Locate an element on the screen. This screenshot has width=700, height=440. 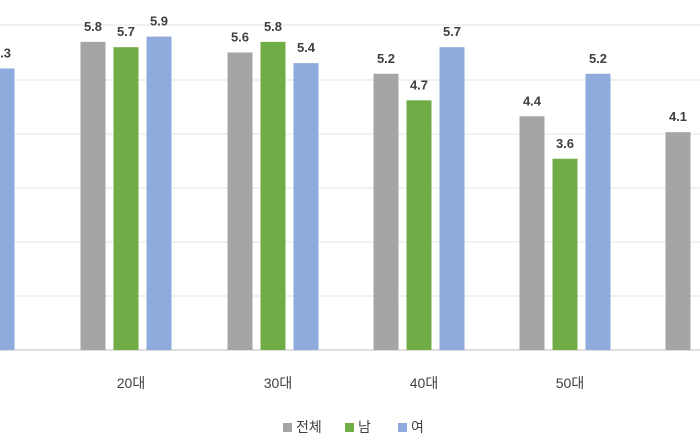
x-tick-label: 50대 is located at coordinates (570, 383).